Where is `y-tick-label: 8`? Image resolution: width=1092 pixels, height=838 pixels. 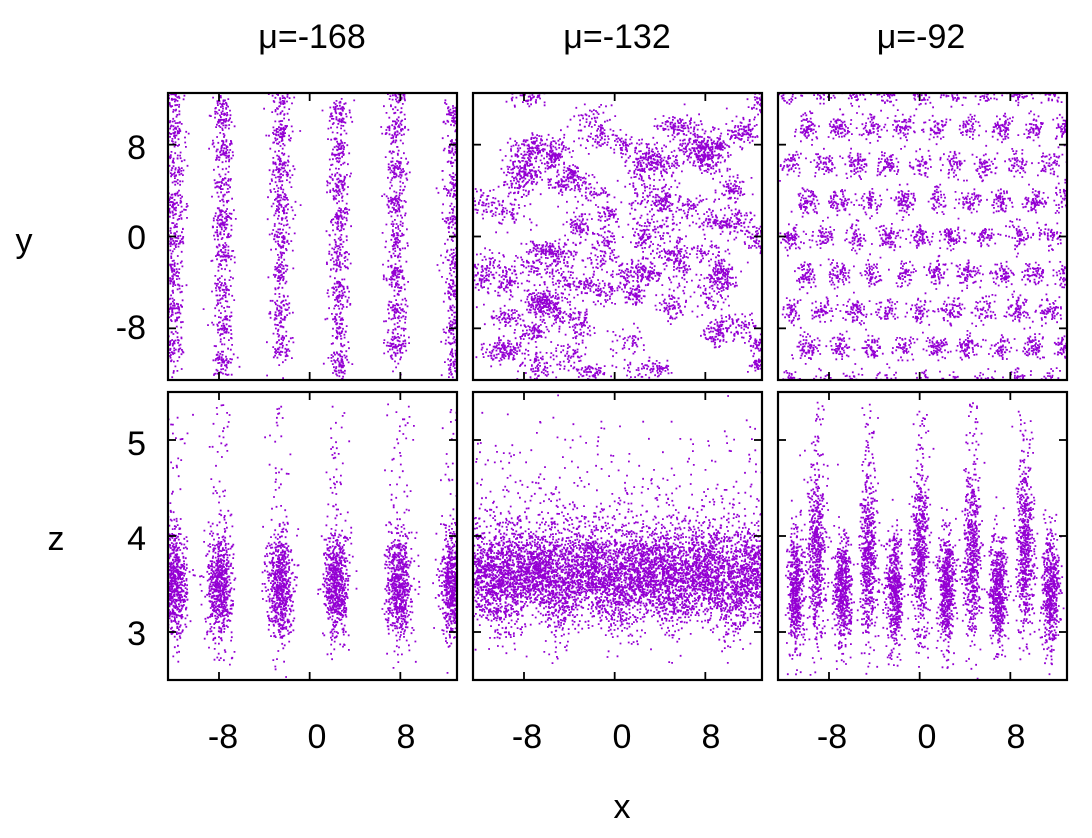 y-tick-label: 8 is located at coordinates (136, 148).